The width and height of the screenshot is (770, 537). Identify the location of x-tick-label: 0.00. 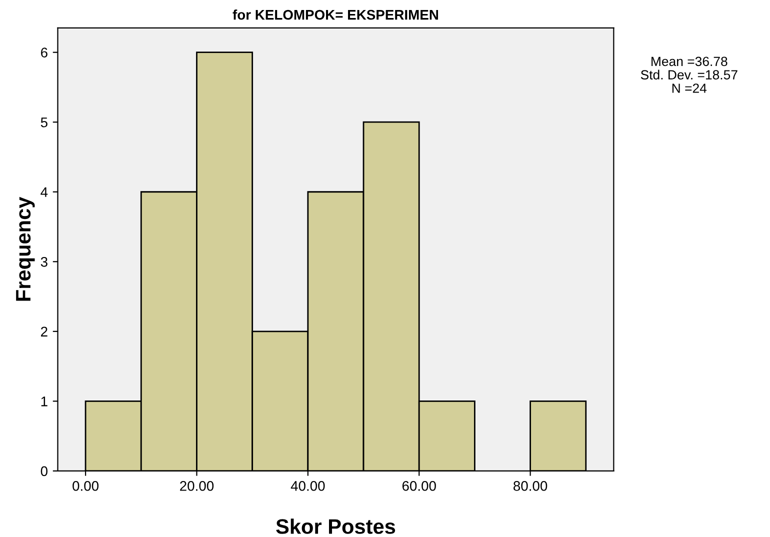
(85, 486).